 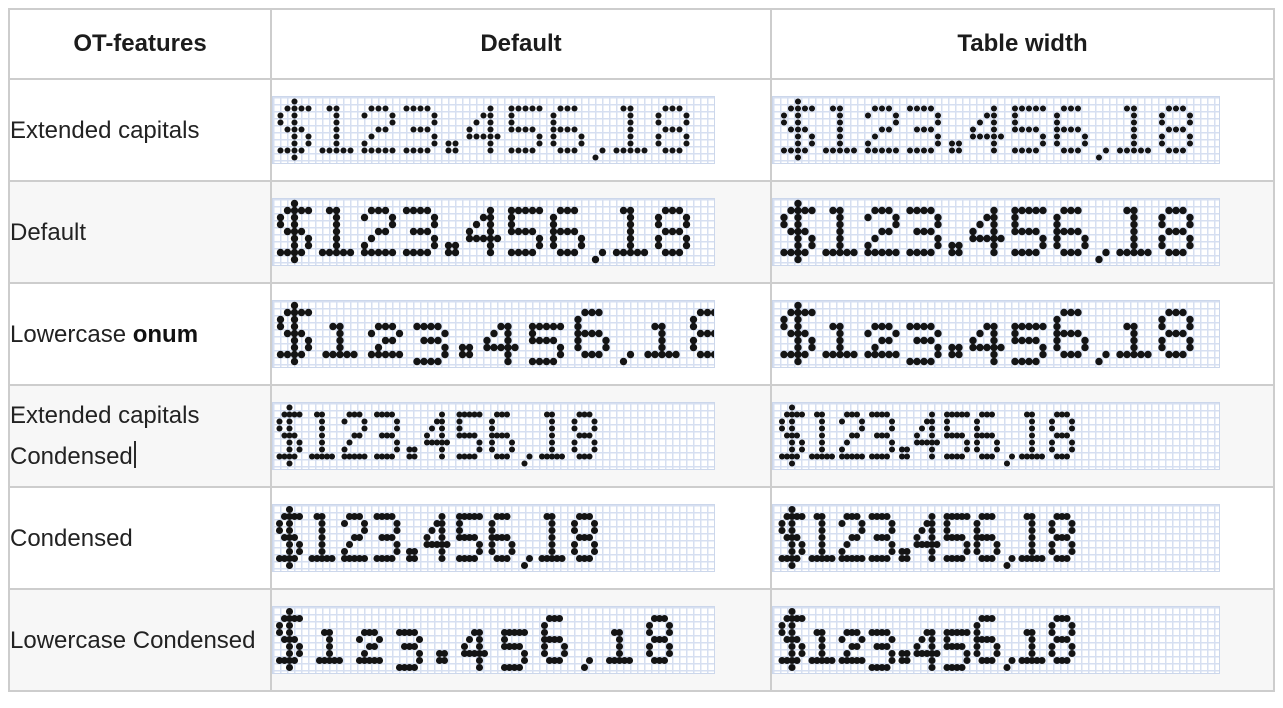 I want to click on row-label: Extended capitals, so click(x=140, y=130).